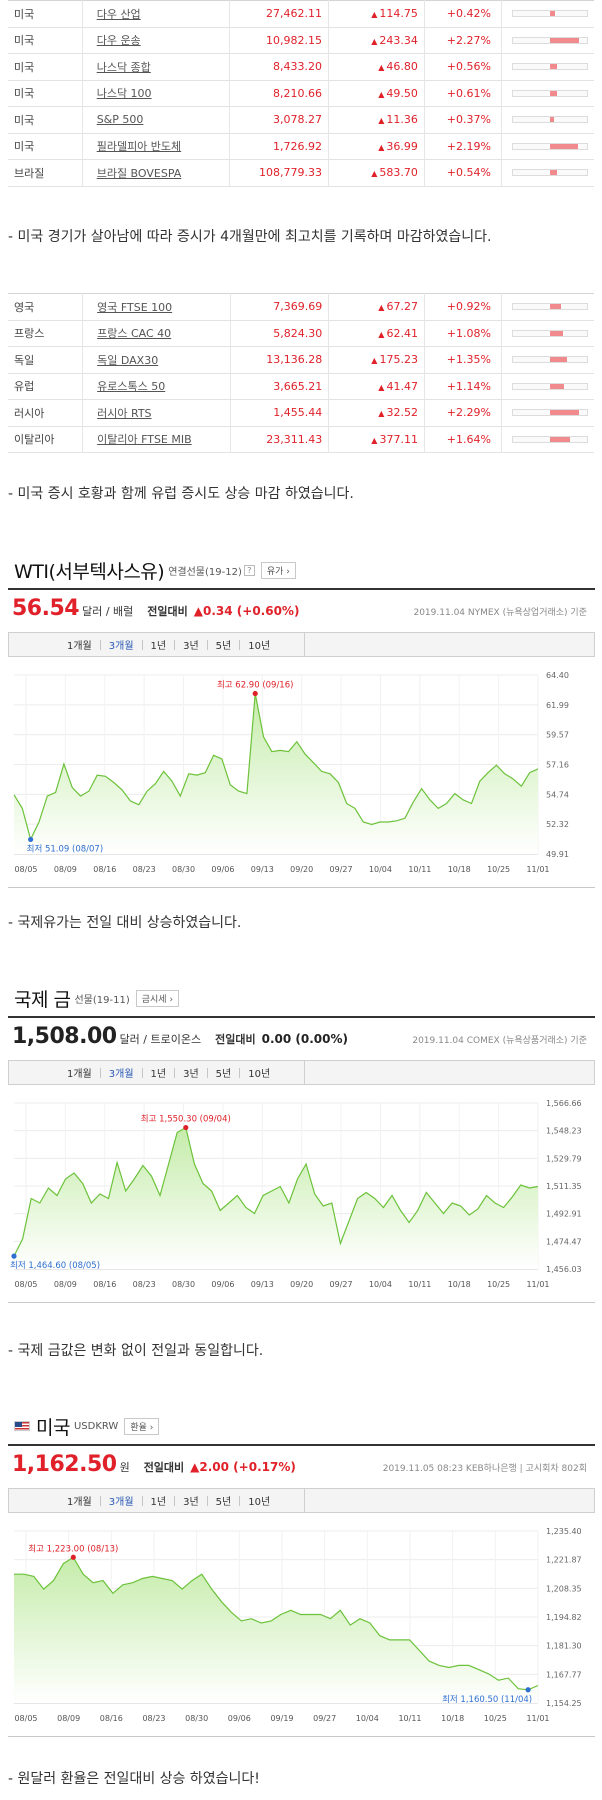 The width and height of the screenshot is (602, 1800). I want to click on index-percent: +0.54%, so click(463, 173).